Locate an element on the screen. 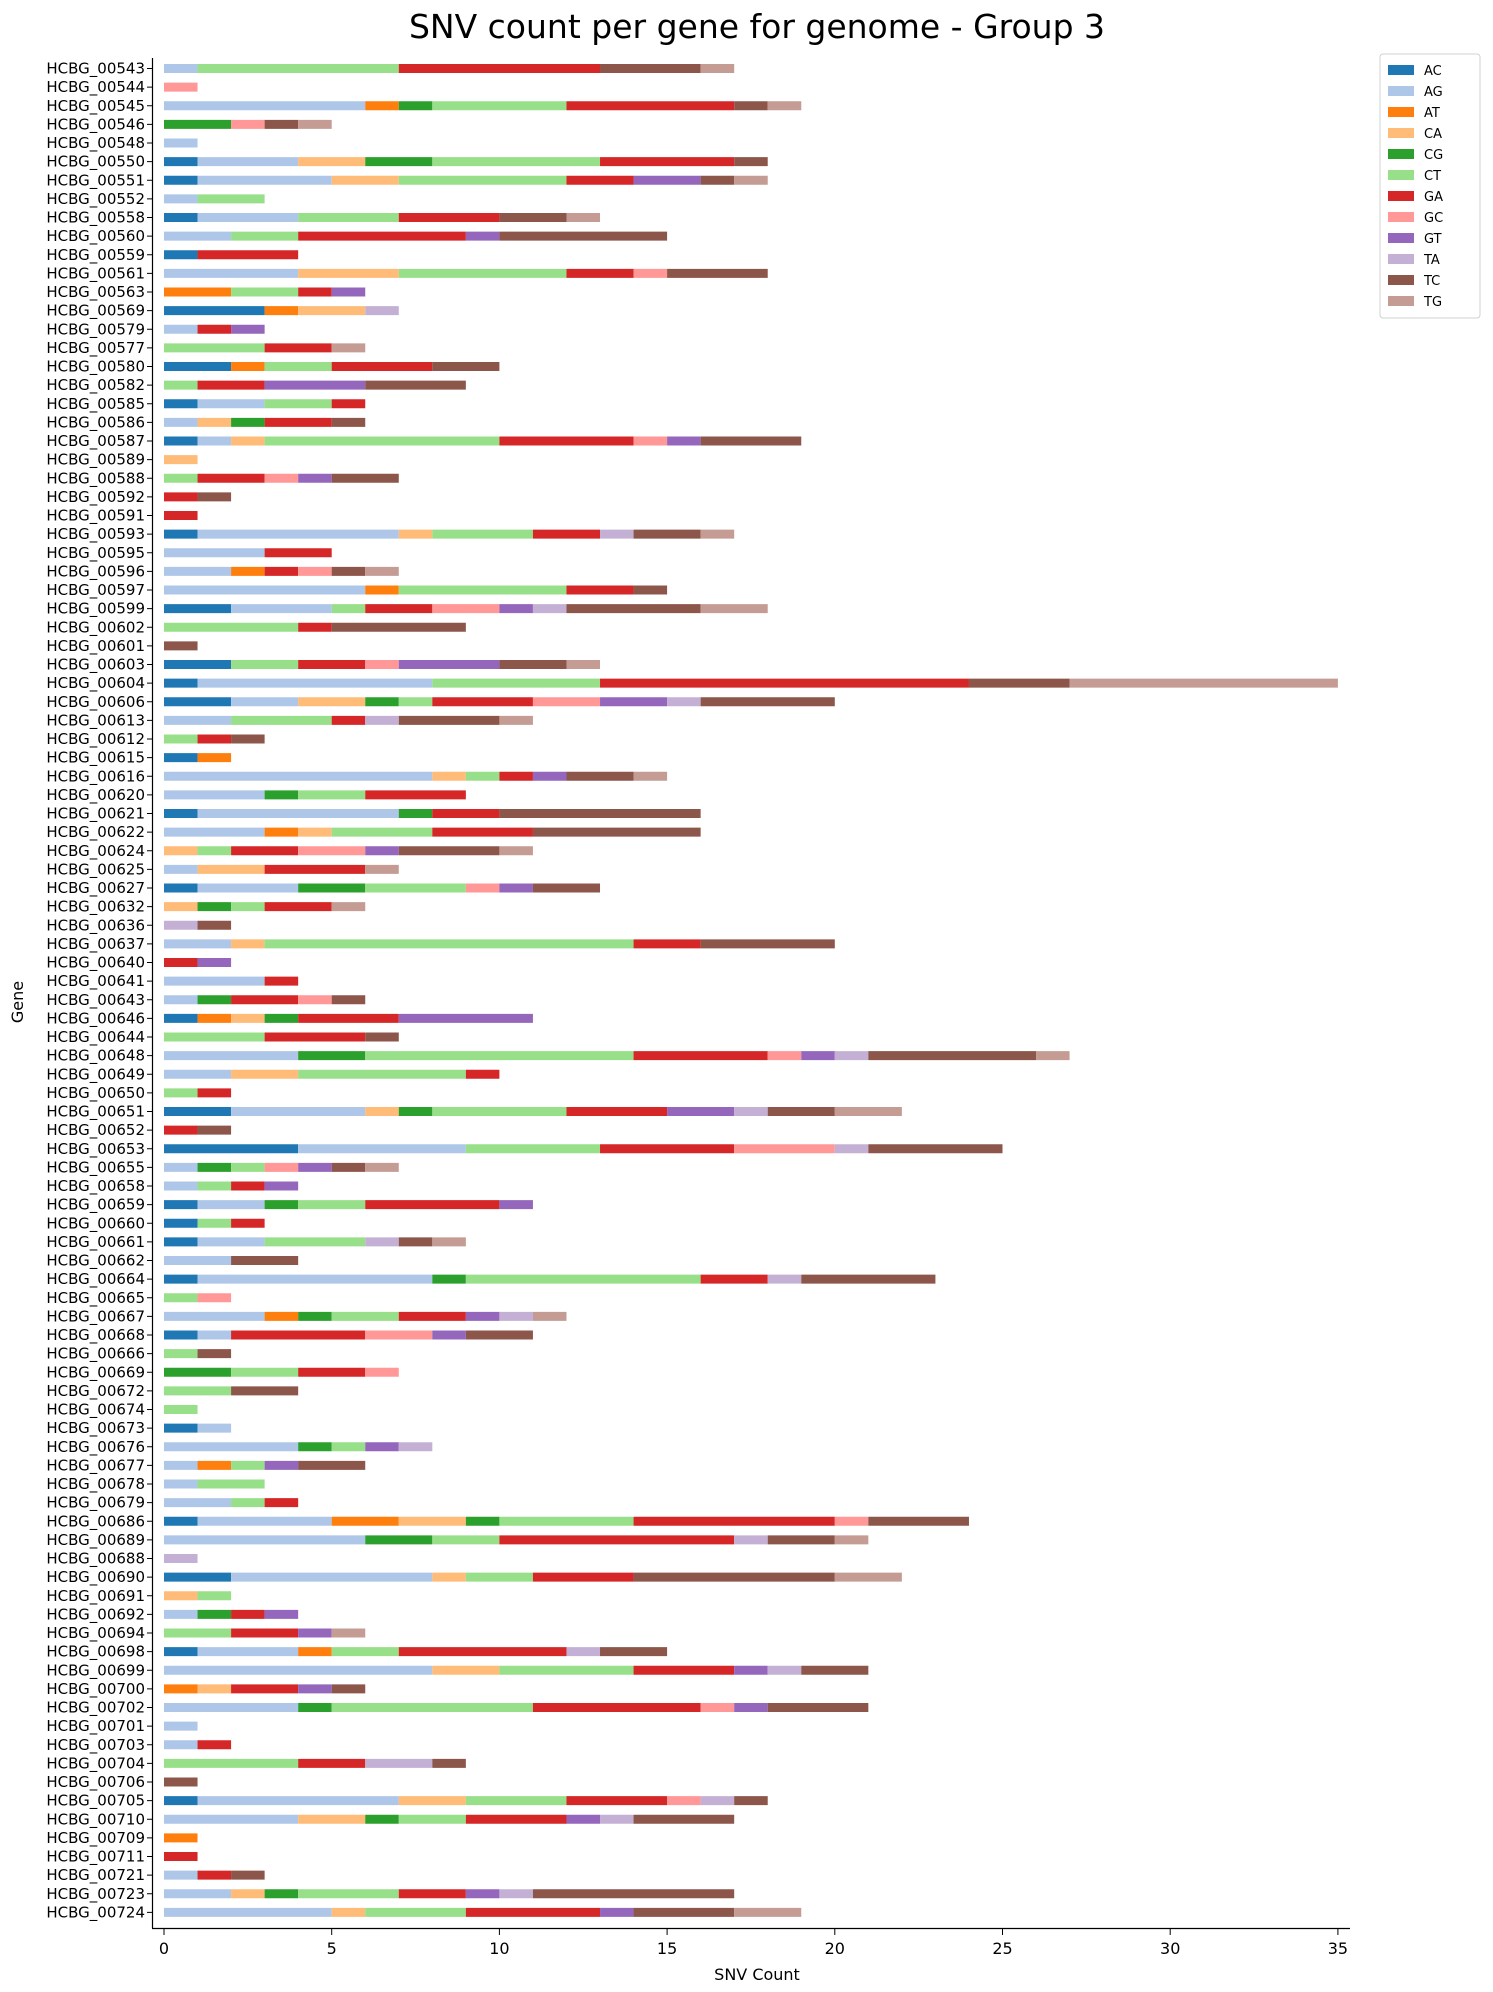  gene-label: HCBG_00691 is located at coordinates (95, 1596).